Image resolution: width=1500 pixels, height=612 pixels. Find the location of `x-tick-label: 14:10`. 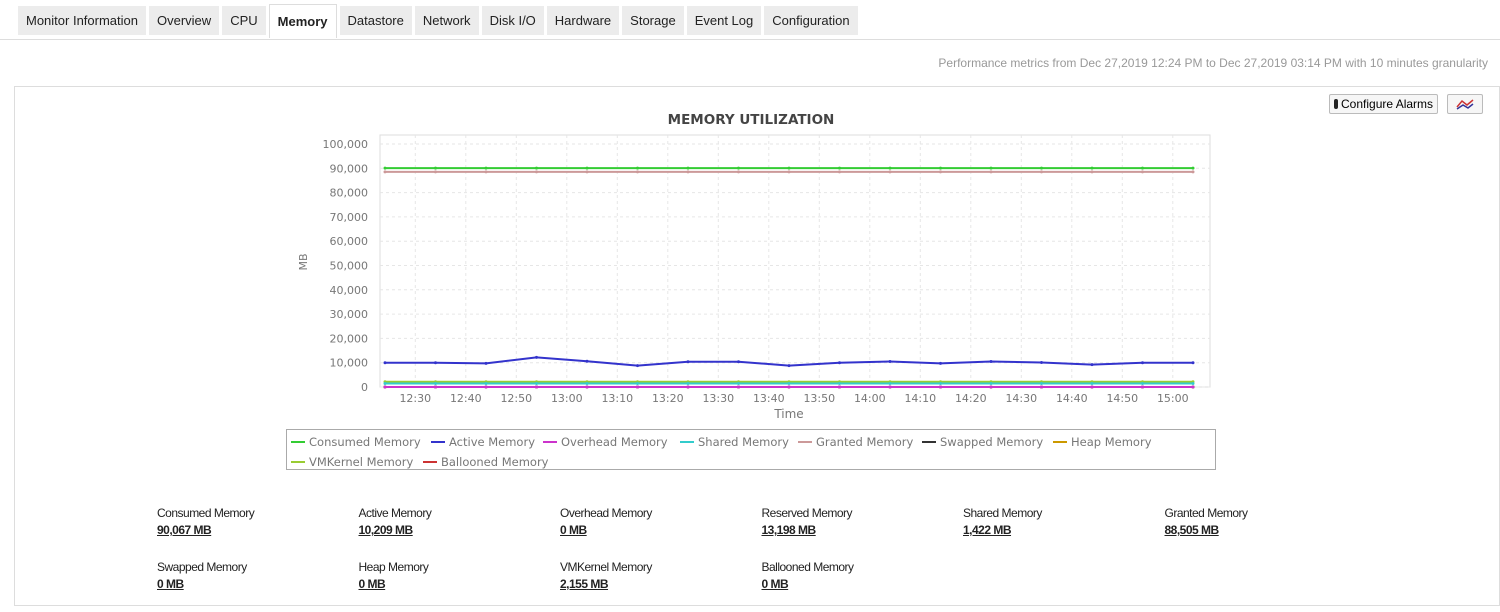

x-tick-label: 14:10 is located at coordinates (920, 398).